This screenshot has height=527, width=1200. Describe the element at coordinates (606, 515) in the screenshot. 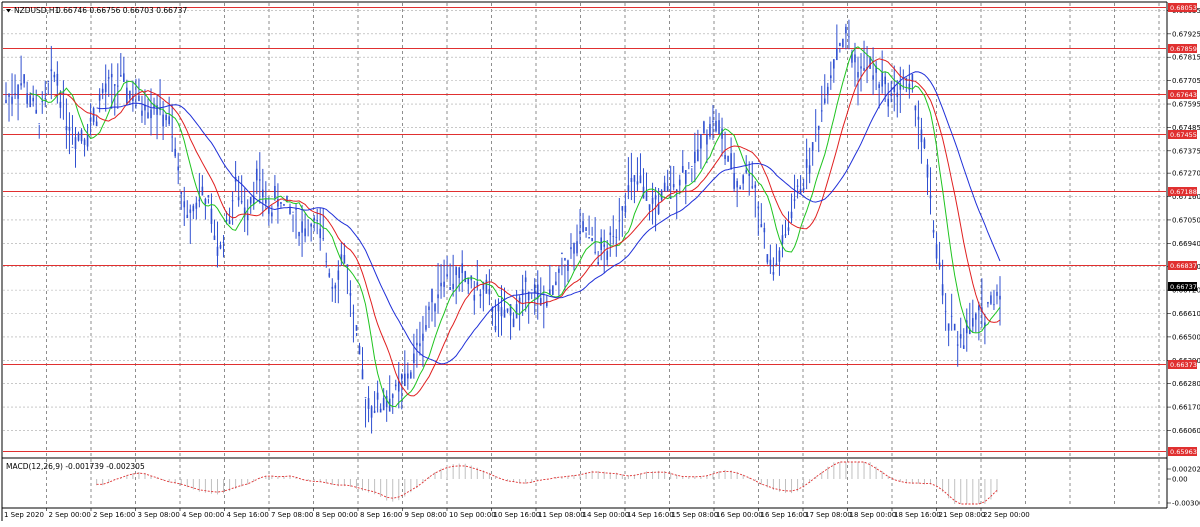

I see `time-tick-label: 14 Sep 00:00` at that location.